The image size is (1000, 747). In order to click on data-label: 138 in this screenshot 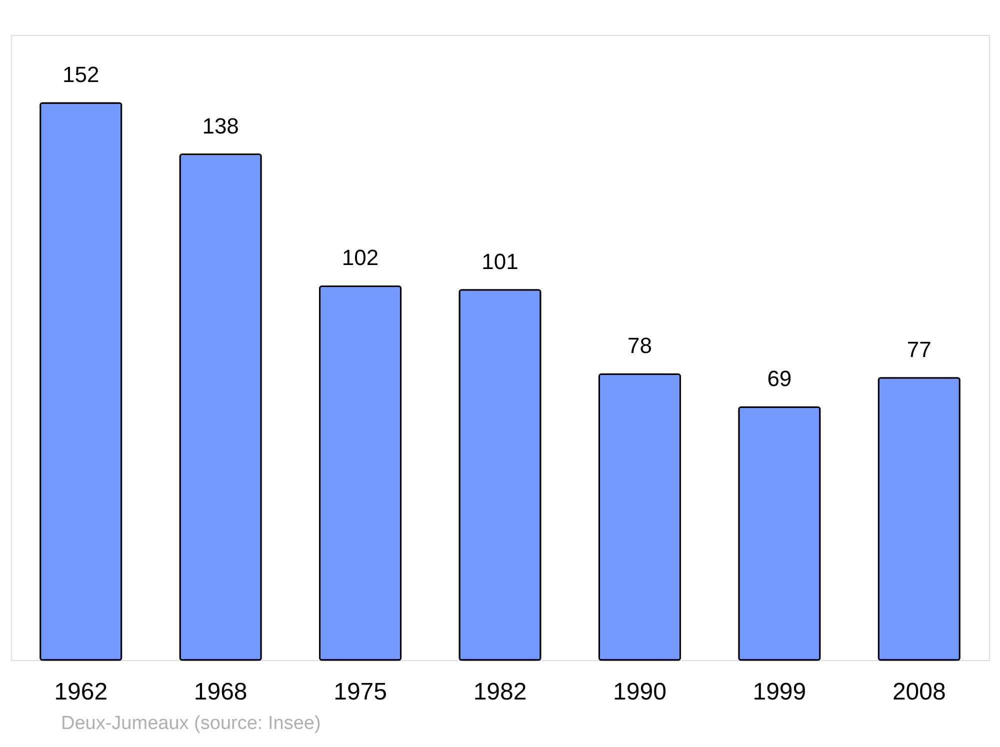, I will do `click(220, 125)`.